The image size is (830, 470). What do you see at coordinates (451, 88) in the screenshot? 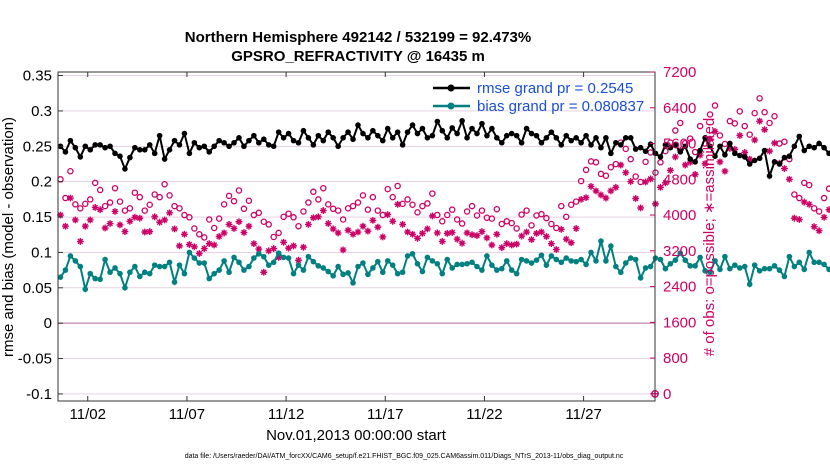
I see `legend-rmse-marker` at bounding box center [451, 88].